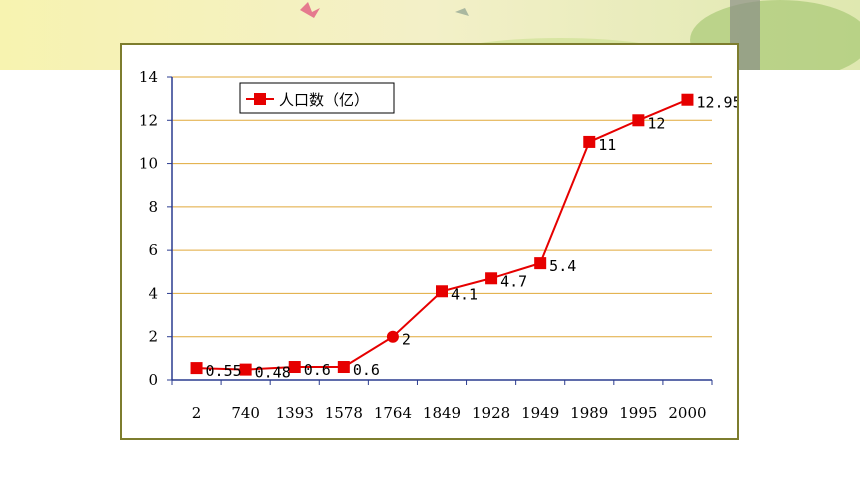 The height and width of the screenshot is (484, 860). Describe the element at coordinates (224, 371) in the screenshot. I see `data-label: 0.55` at that location.